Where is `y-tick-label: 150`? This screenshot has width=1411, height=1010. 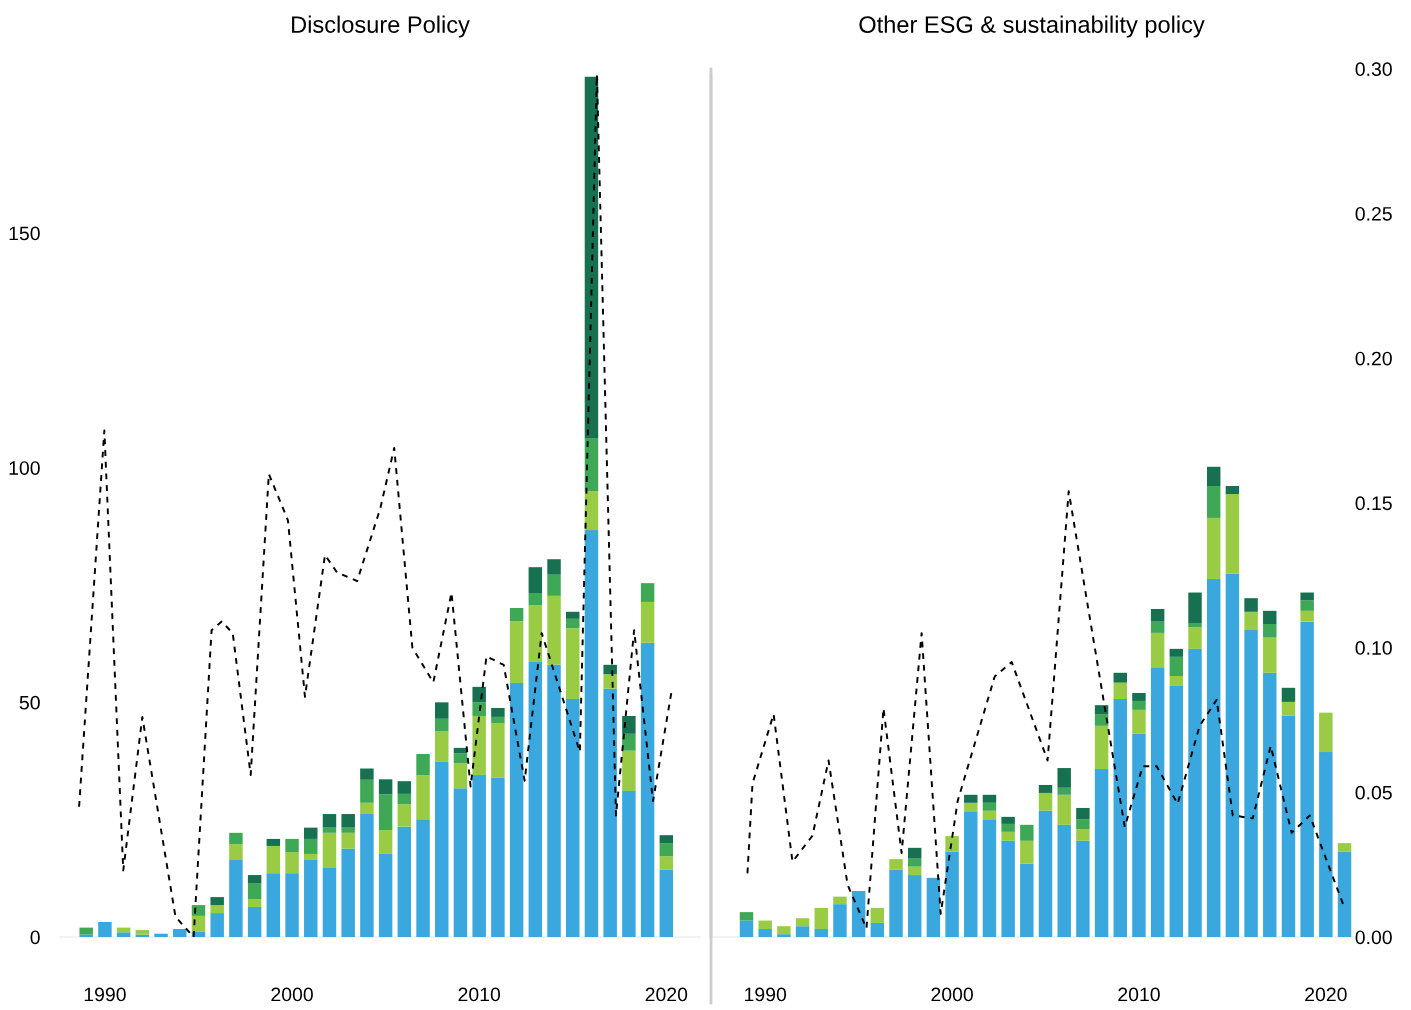 y-tick-label: 150 is located at coordinates (24, 233).